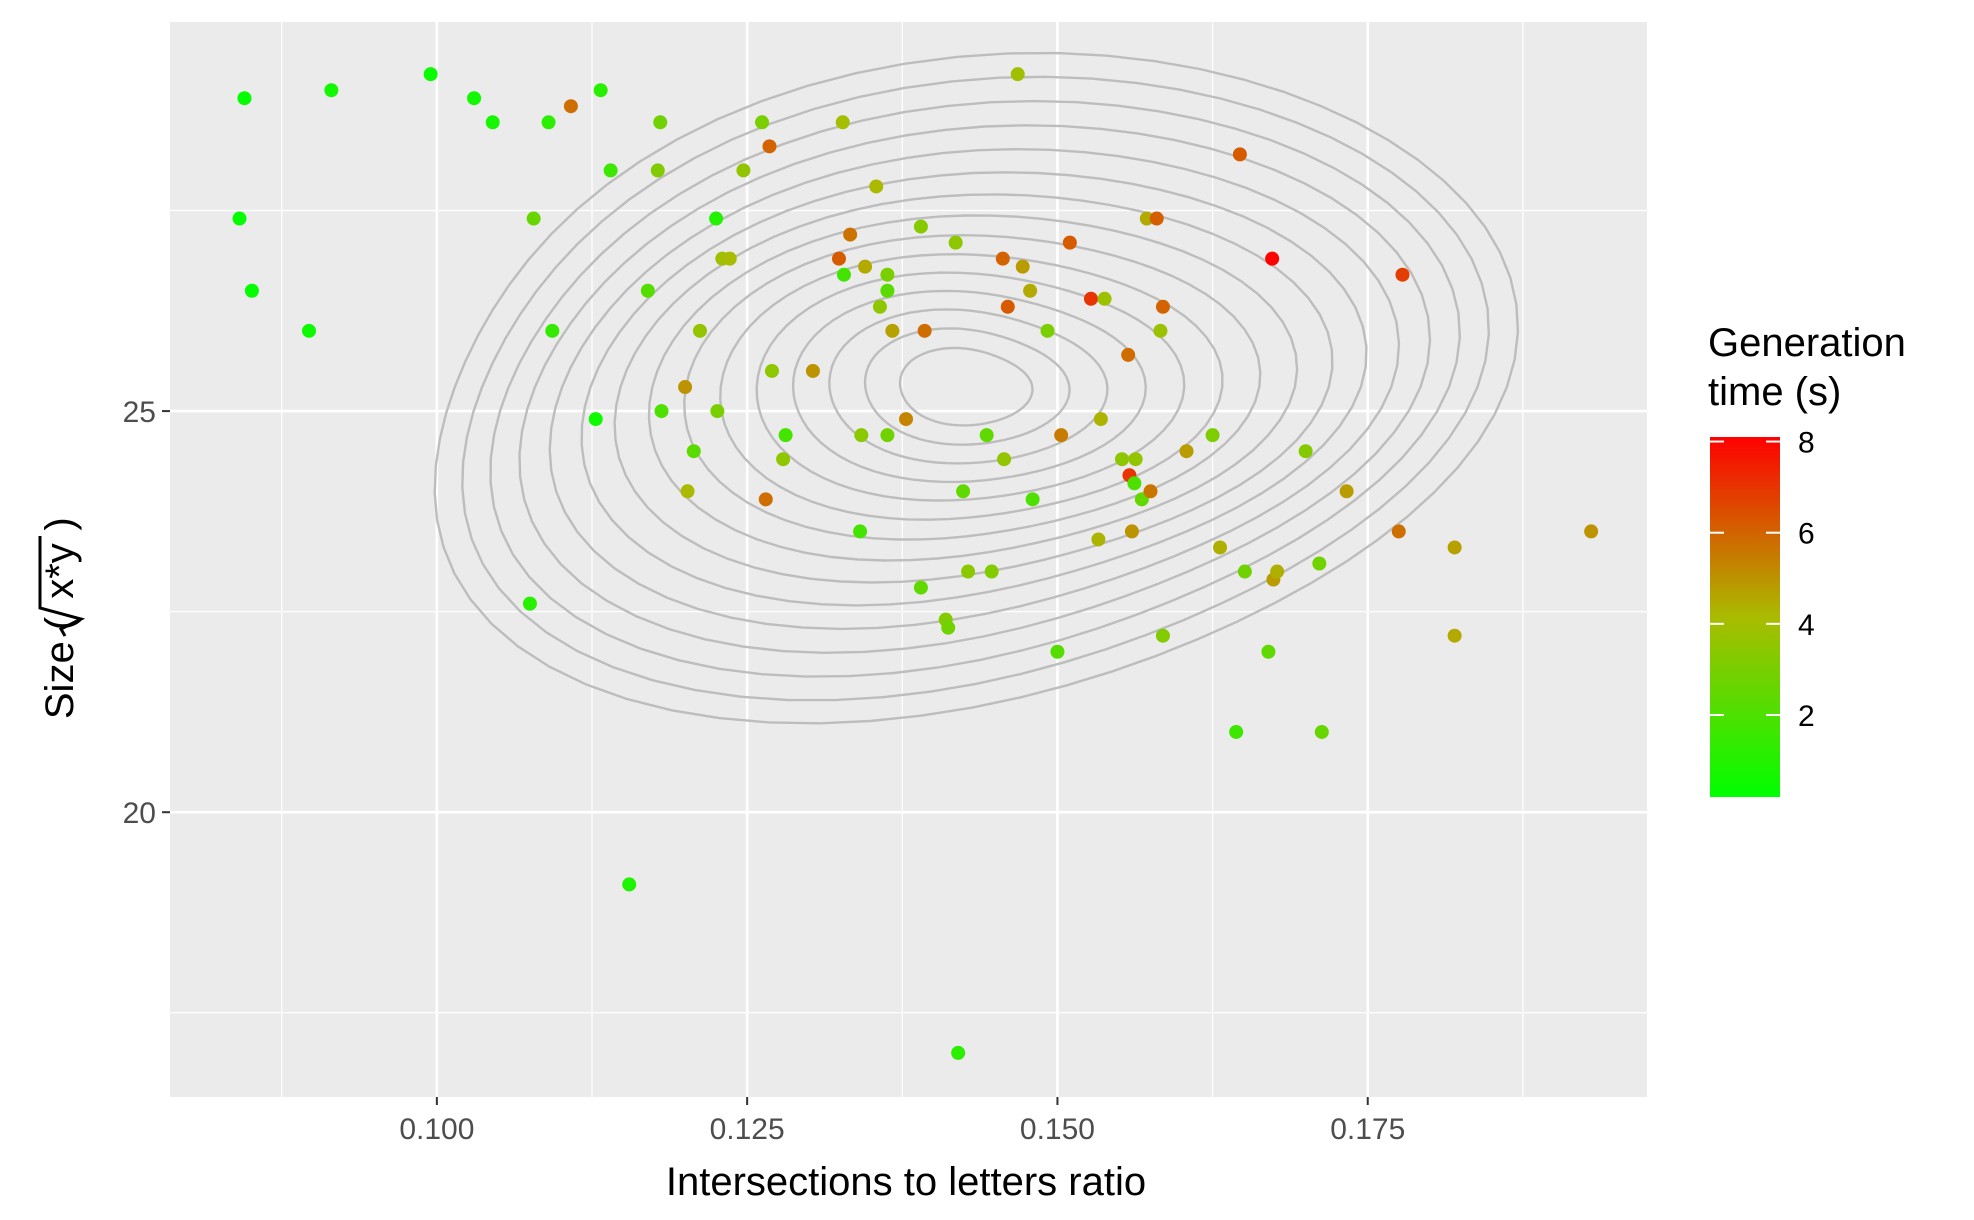 Image resolution: width=1974 pixels, height=1220 pixels. What do you see at coordinates (1806, 443) in the screenshot?
I see `legend-tick-label: 8` at bounding box center [1806, 443].